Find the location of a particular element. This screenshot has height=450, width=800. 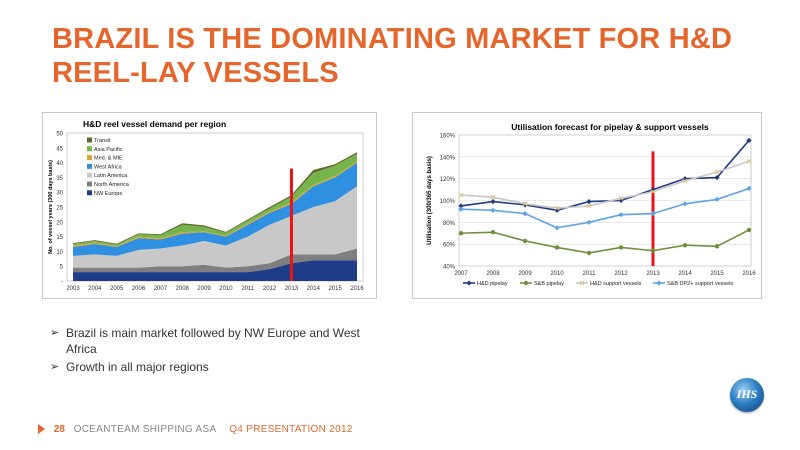

y-tick-label: 45 is located at coordinates (59, 149).